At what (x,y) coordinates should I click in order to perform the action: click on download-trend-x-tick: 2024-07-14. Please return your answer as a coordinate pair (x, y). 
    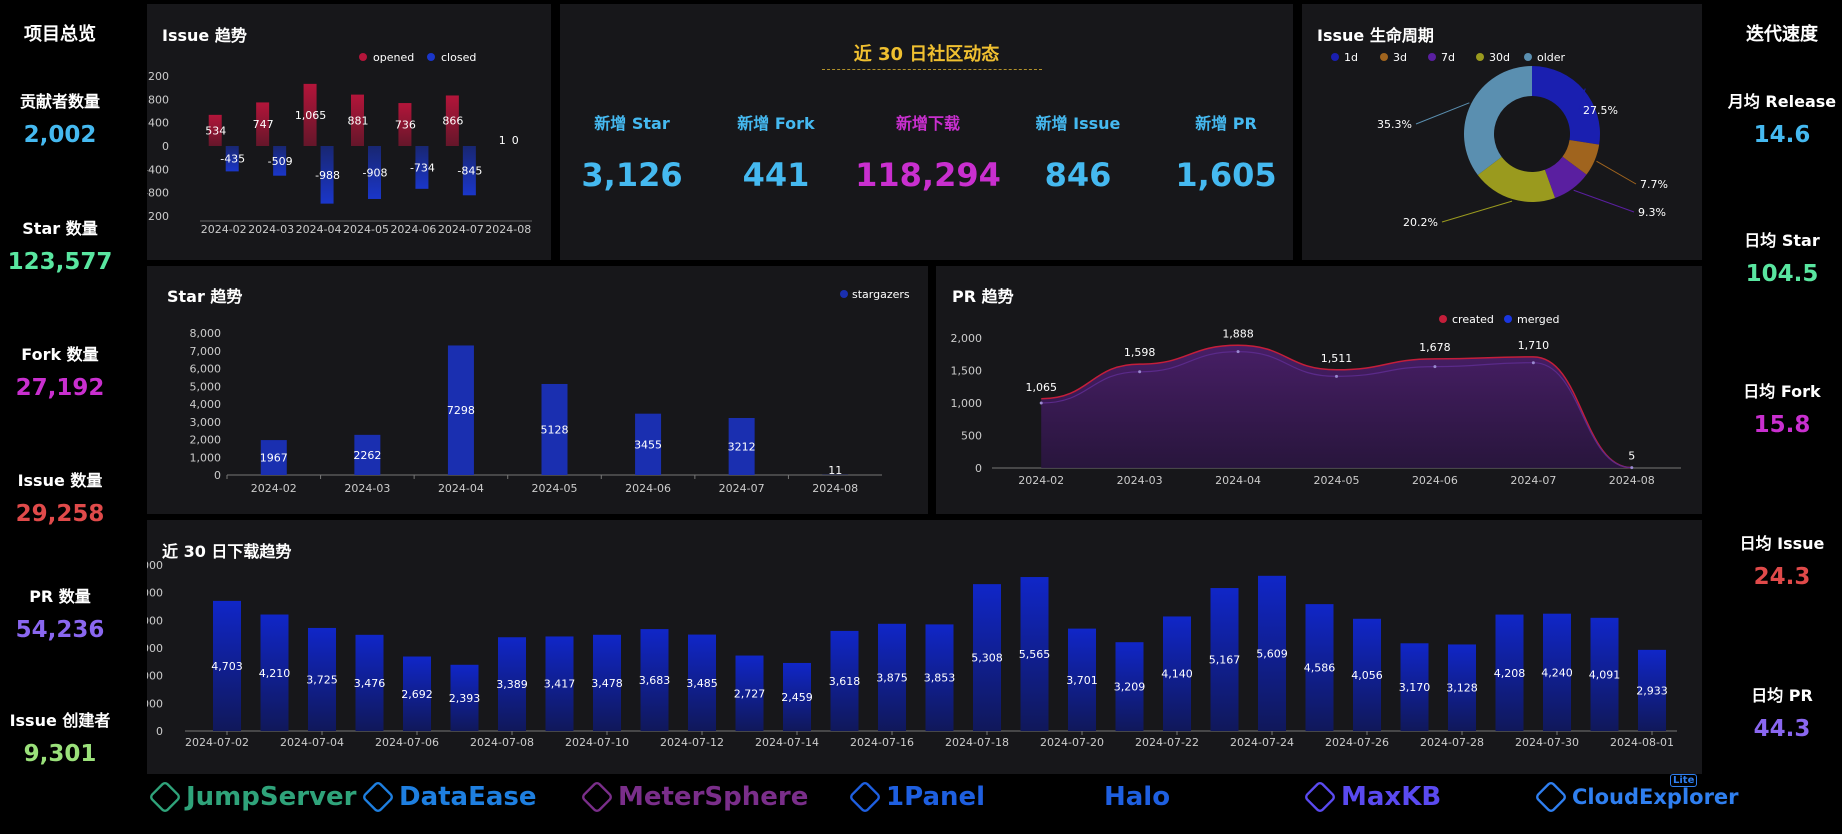
    Looking at the image, I should click on (787, 742).